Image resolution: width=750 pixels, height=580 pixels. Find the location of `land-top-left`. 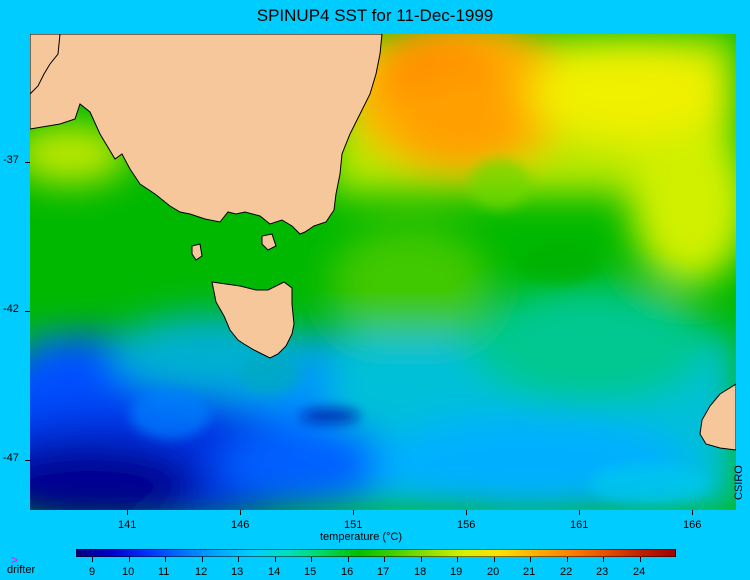

land-top-left is located at coordinates (45, 64).